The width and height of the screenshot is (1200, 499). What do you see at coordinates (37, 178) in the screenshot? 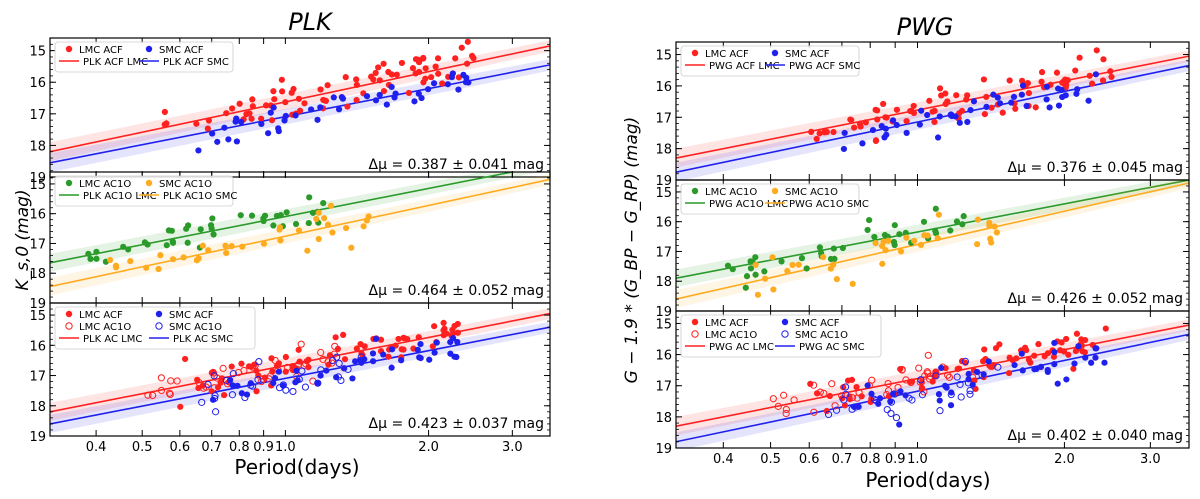
I see `y-tick-label: 19` at bounding box center [37, 178].